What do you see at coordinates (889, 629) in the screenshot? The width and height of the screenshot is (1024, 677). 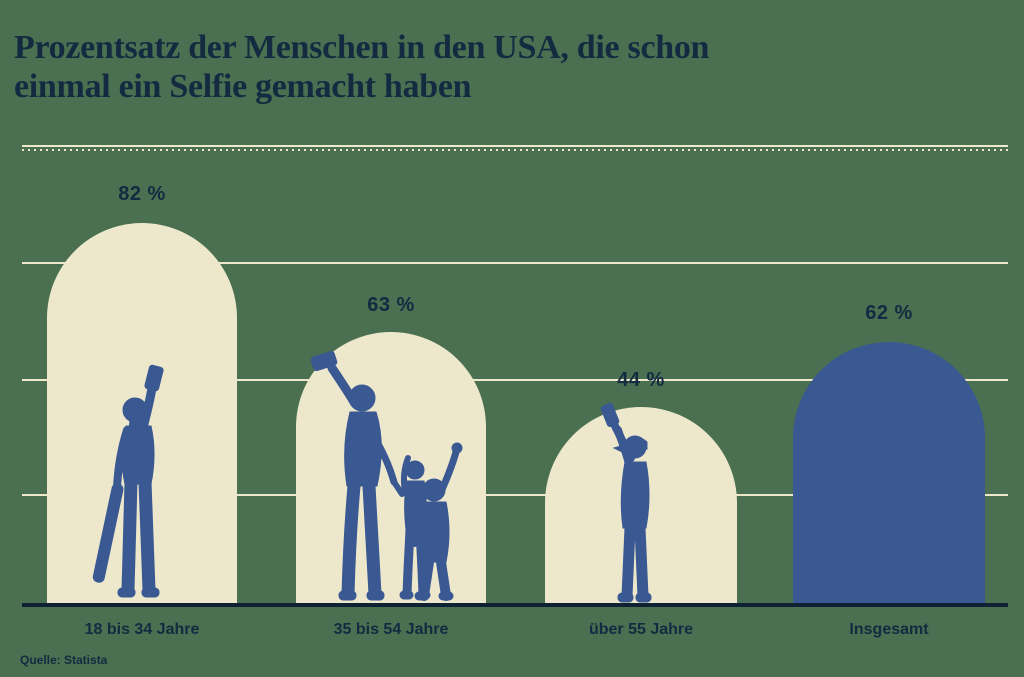 I see `category-label-insgesamt: Insgesamt` at bounding box center [889, 629].